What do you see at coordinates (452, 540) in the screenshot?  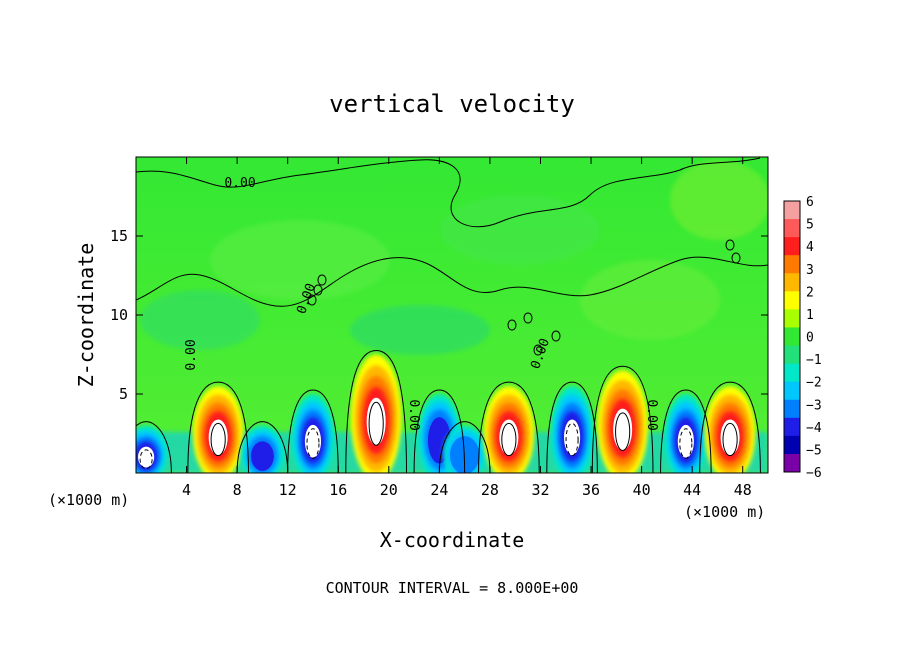 I see `x-axis-label: X-coordinate` at bounding box center [452, 540].